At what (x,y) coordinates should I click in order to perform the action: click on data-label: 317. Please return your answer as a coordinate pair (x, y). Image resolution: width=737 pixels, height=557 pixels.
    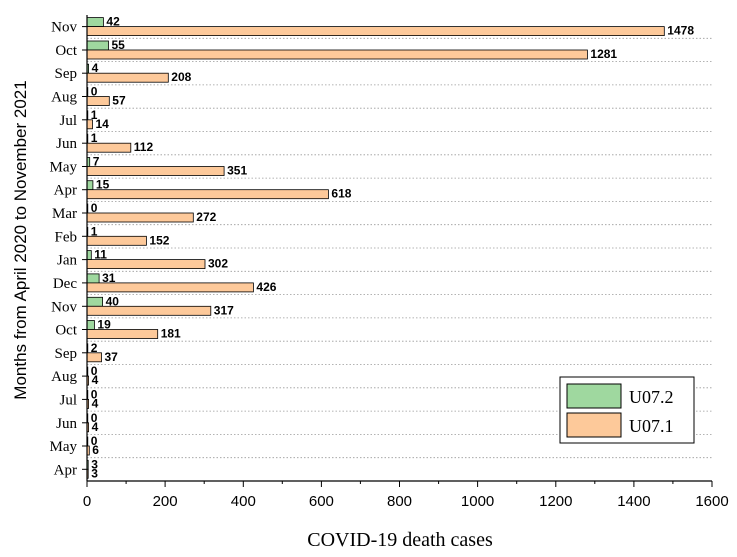
    Looking at the image, I should click on (224, 310).